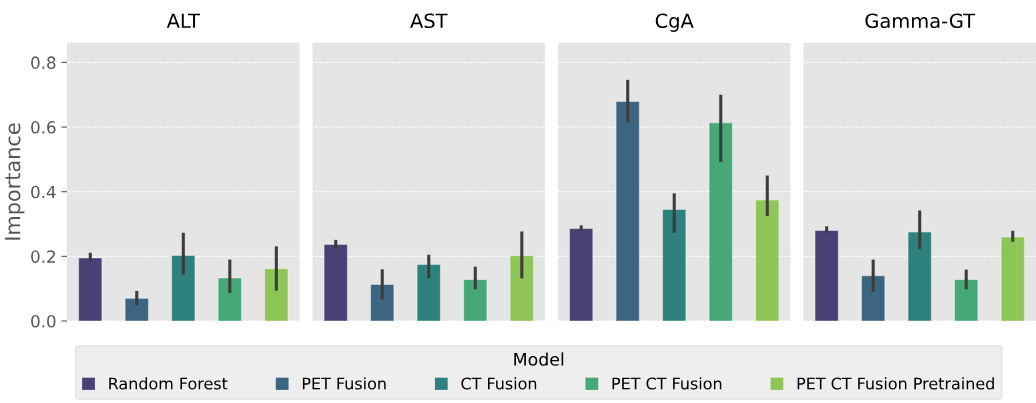  What do you see at coordinates (15, 181) in the screenshot?
I see `y-axis-title: Importance` at bounding box center [15, 181].